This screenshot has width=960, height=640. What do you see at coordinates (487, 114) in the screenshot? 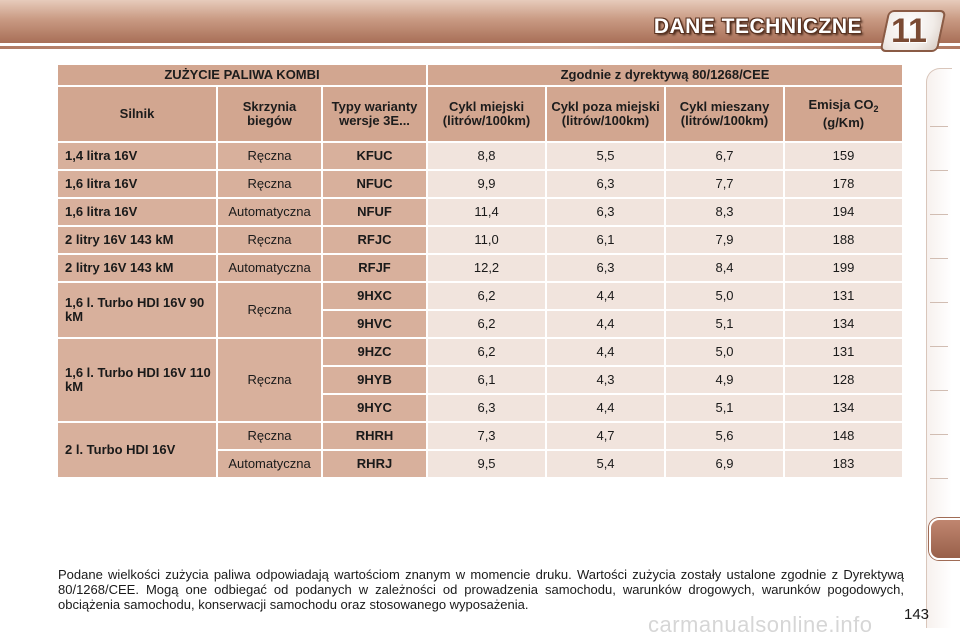
I see `column-header-urban: Cykl miejski (litrów/100km)` at bounding box center [487, 114].